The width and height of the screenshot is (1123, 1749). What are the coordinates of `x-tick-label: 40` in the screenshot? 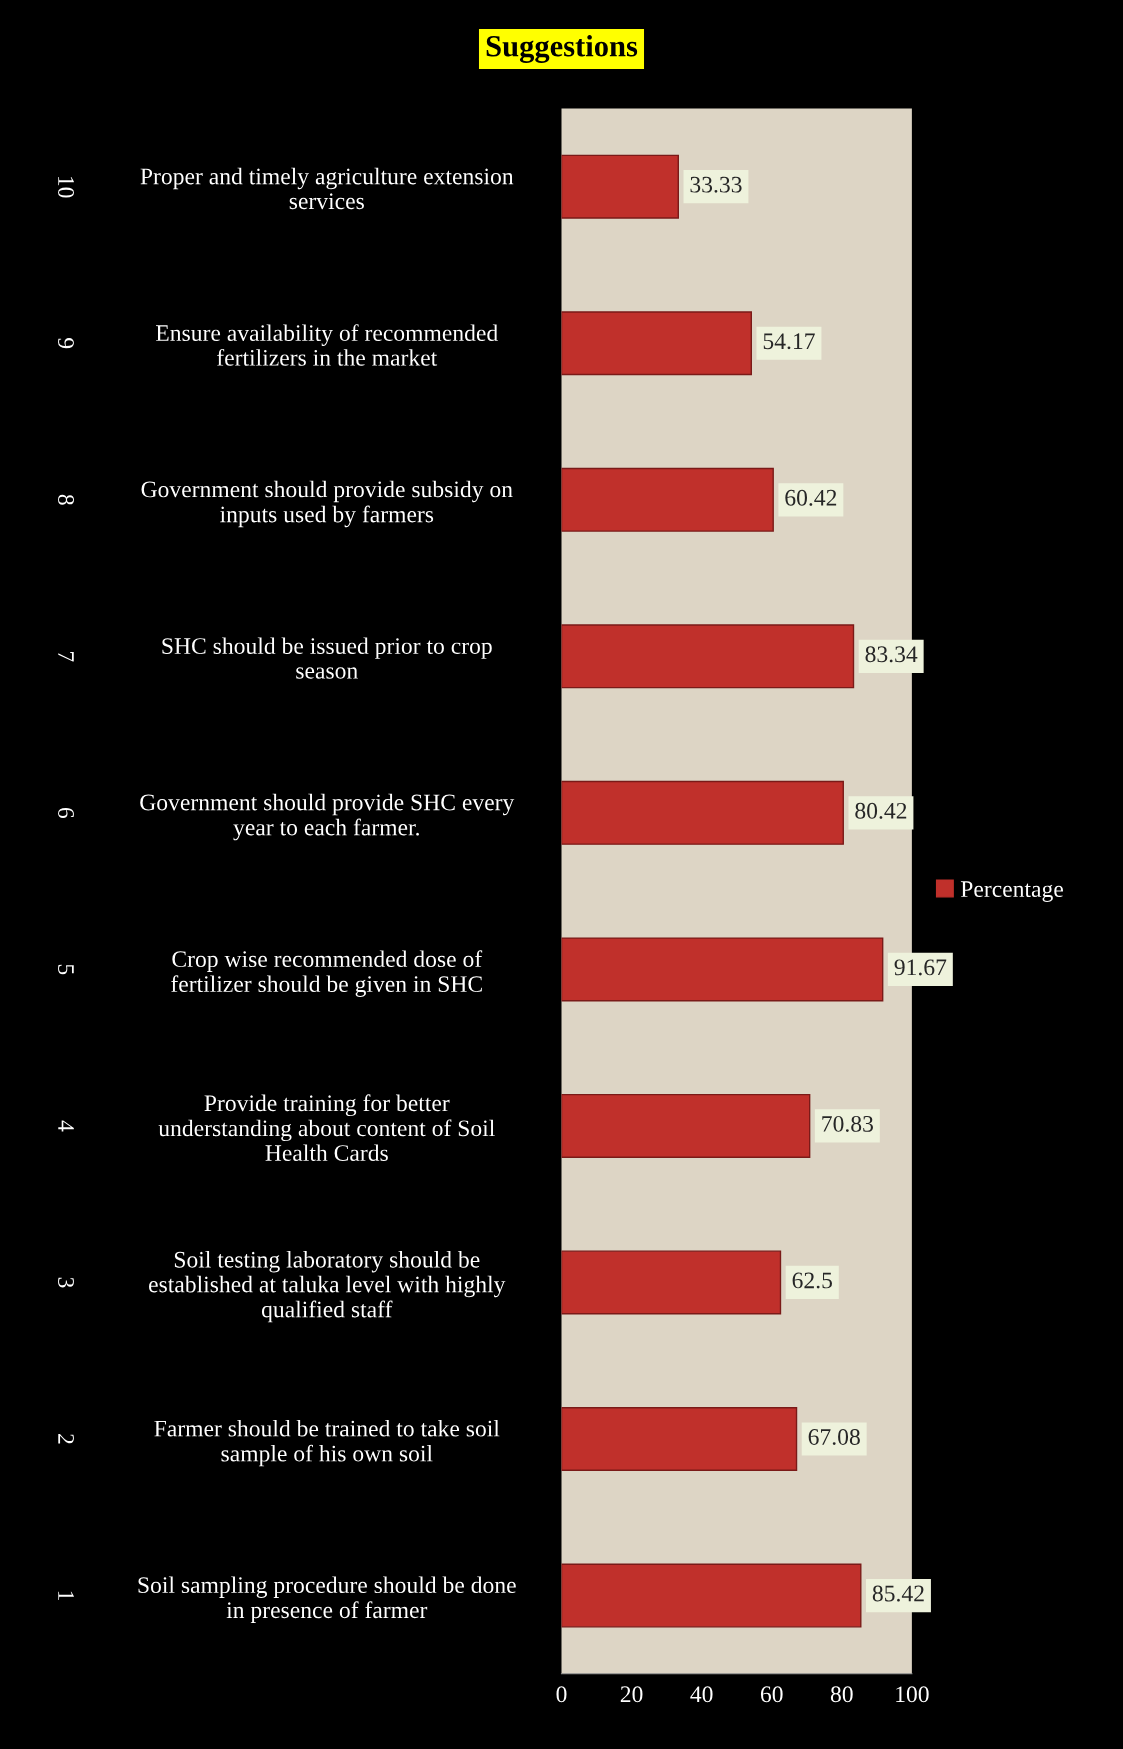 It's located at (701, 1694).